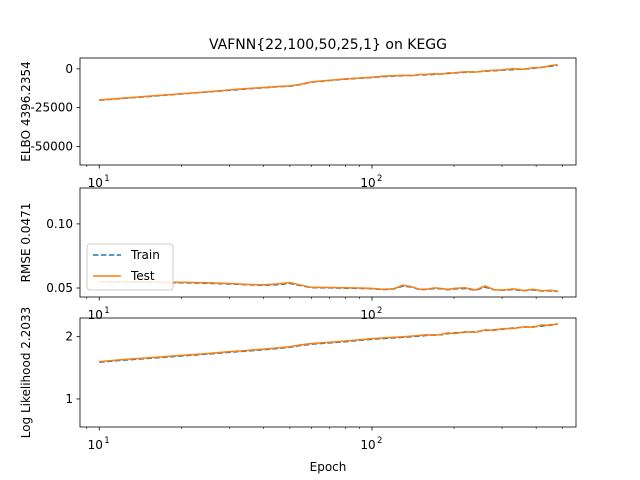 The width and height of the screenshot is (640, 480). Describe the element at coordinates (328, 45) in the screenshot. I see `chart-title: VAFNN{22,100,50,25,1} on KEGG` at that location.